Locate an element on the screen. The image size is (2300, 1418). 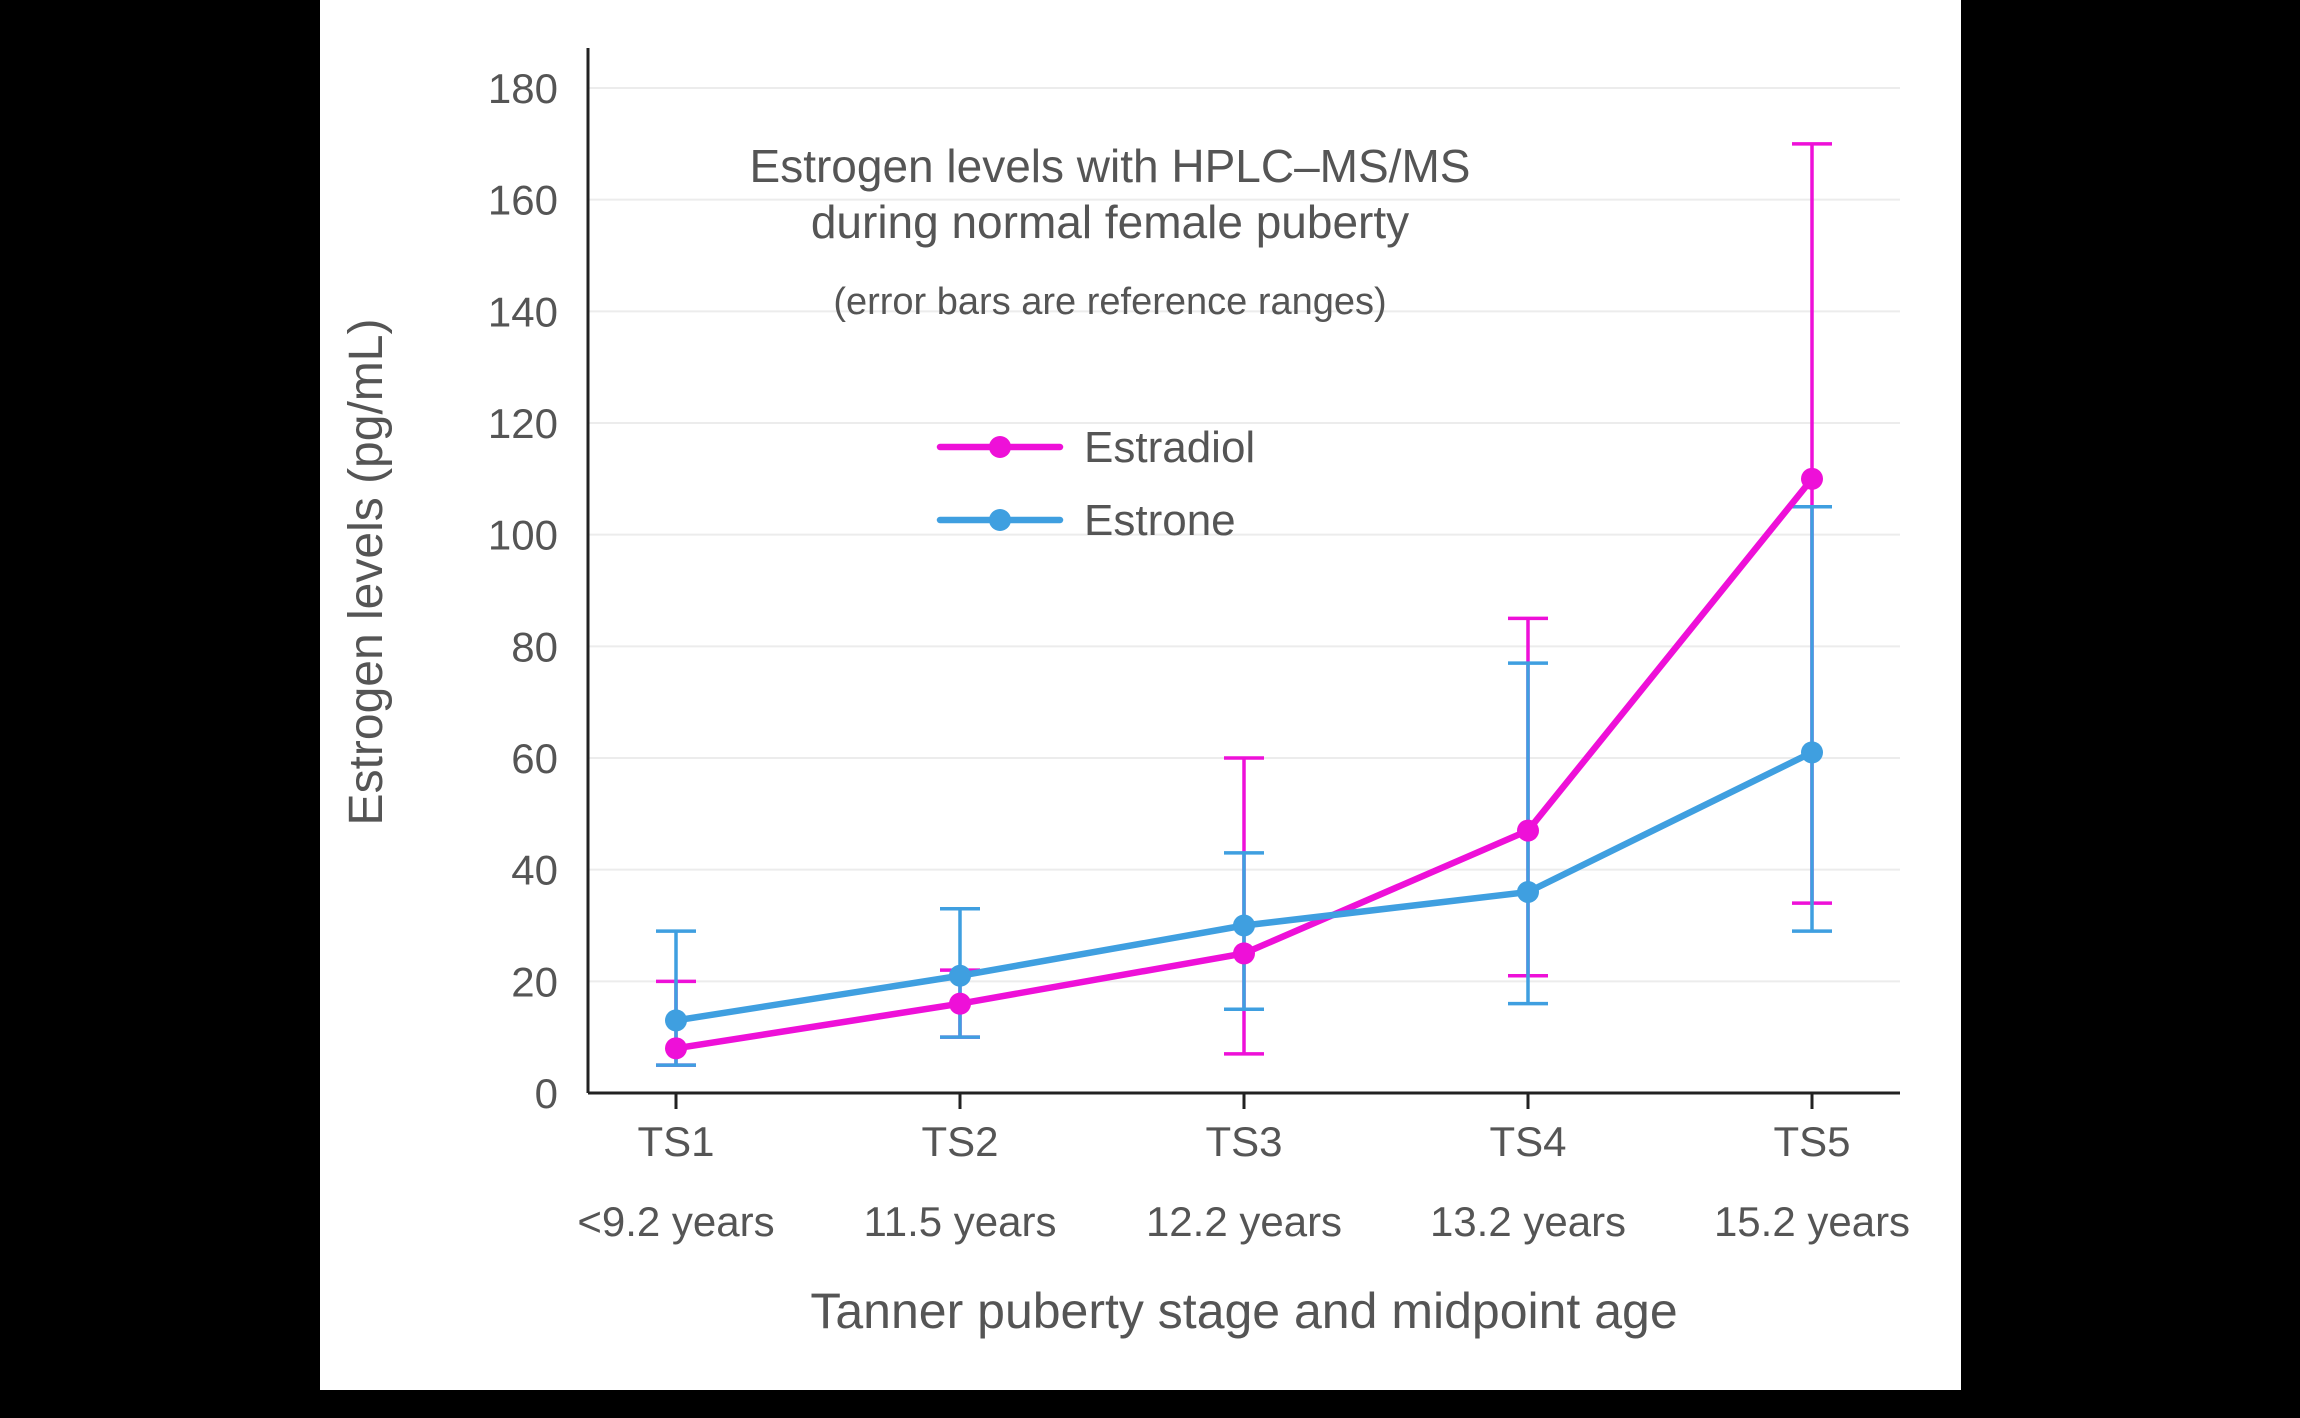
legend-label: Estradiol is located at coordinates (1169, 447).